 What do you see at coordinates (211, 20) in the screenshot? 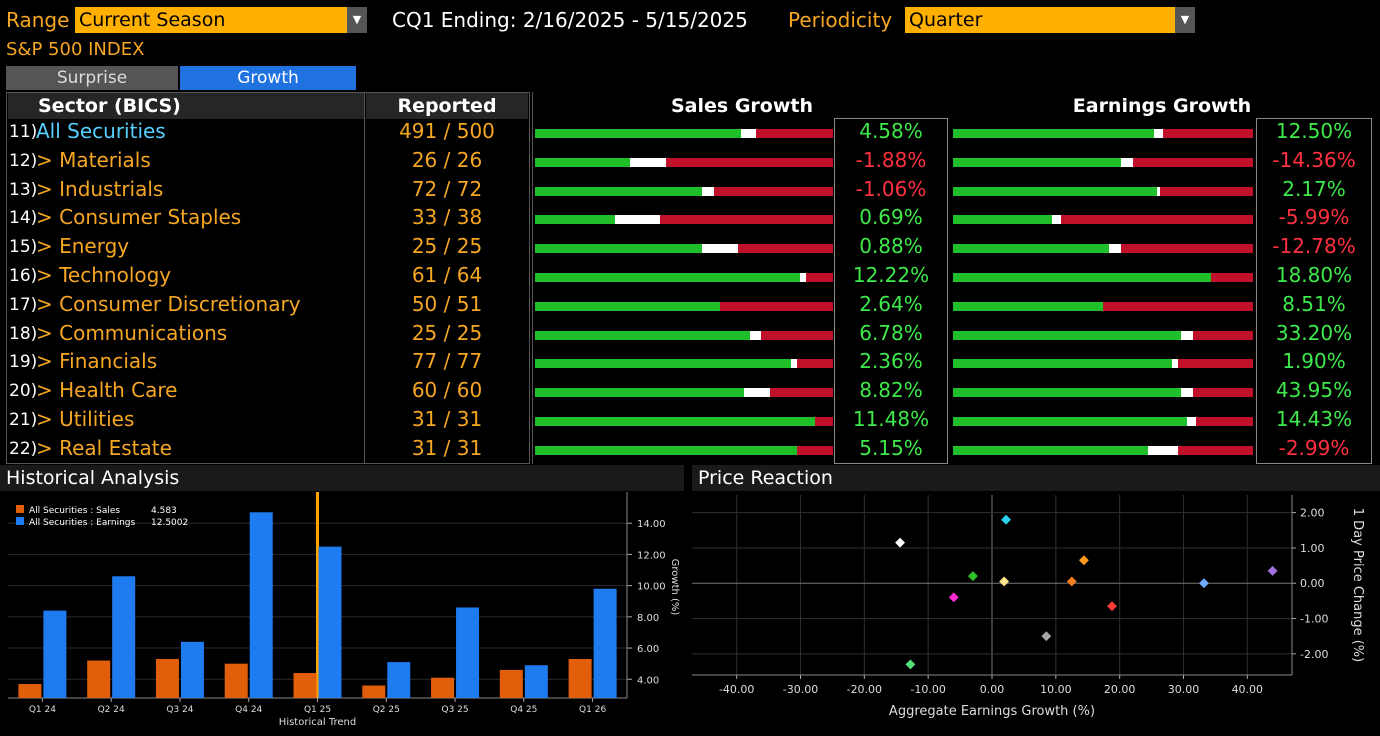
I see `range-dropdown: Current Season` at bounding box center [211, 20].